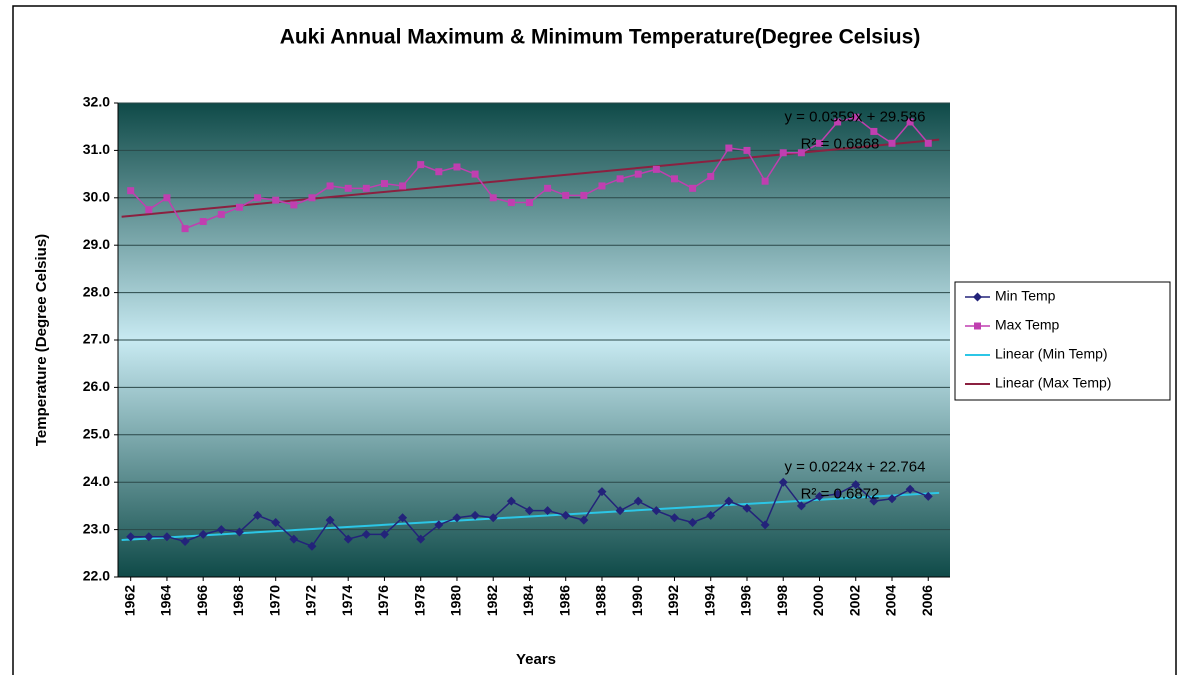  I want to click on x-tick-label: 1976, so click(383, 600).